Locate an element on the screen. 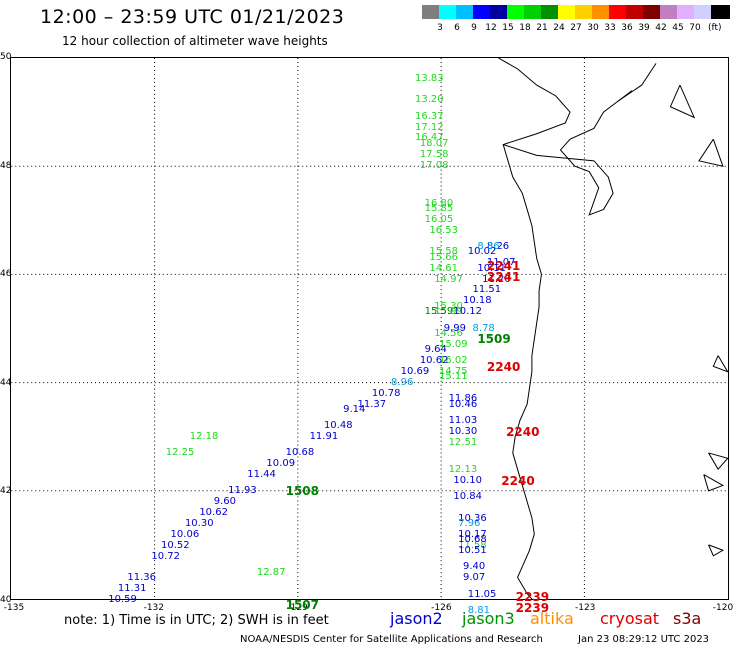  wave-height-label: 10.59 is located at coordinates (122, 599).